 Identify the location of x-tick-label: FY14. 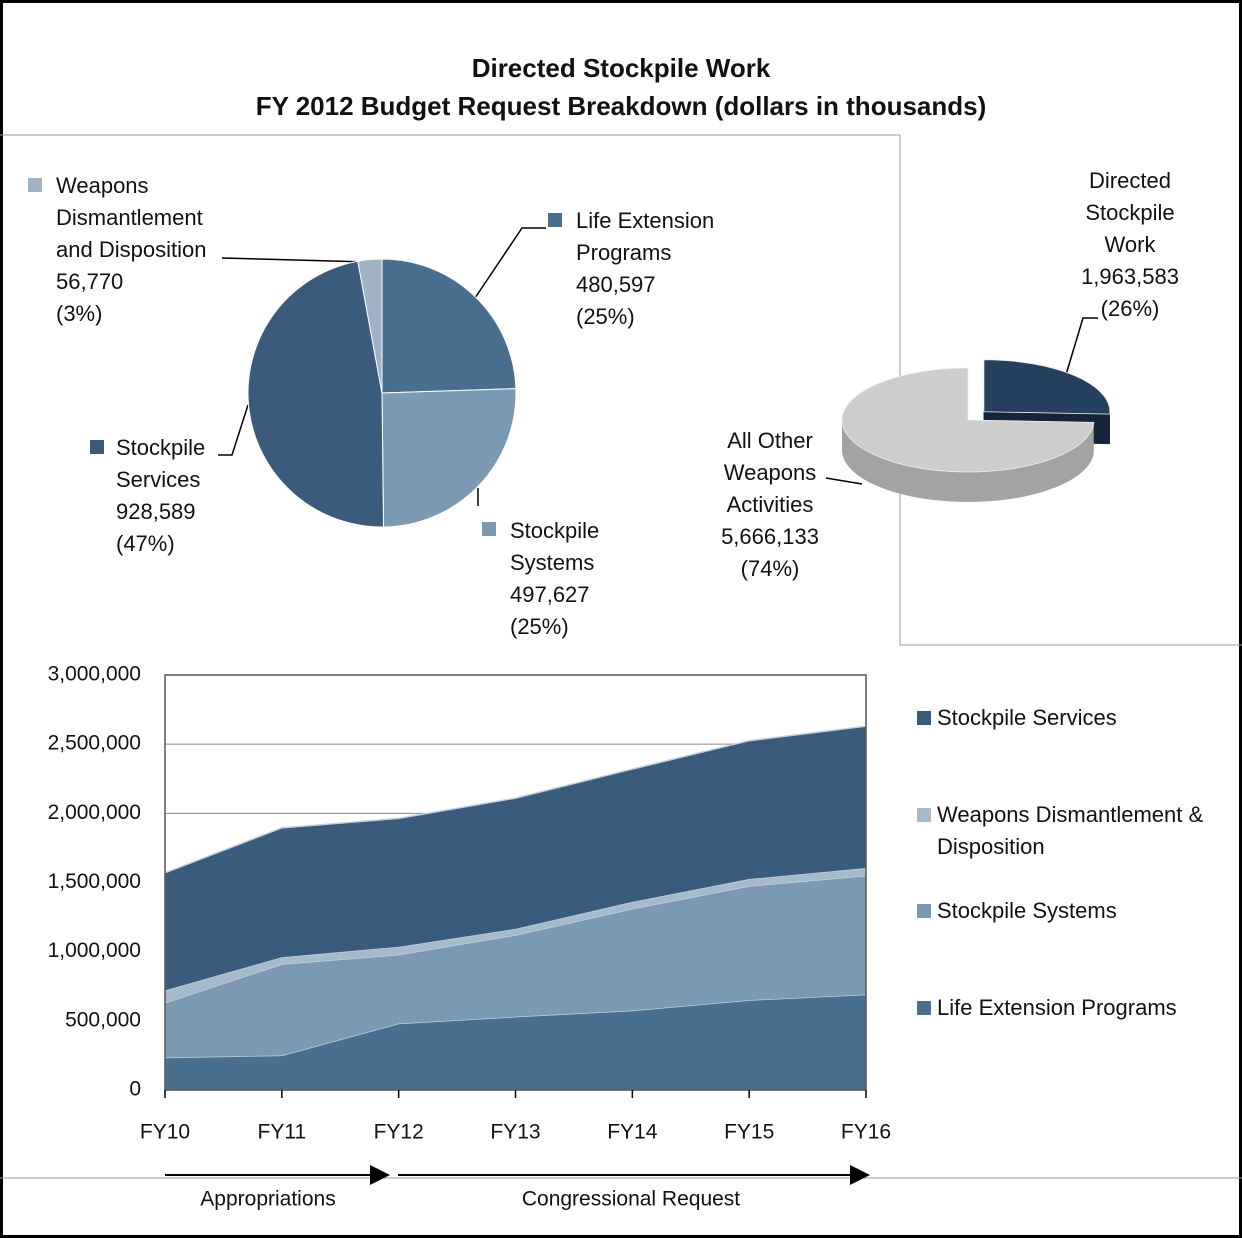
(632, 1132).